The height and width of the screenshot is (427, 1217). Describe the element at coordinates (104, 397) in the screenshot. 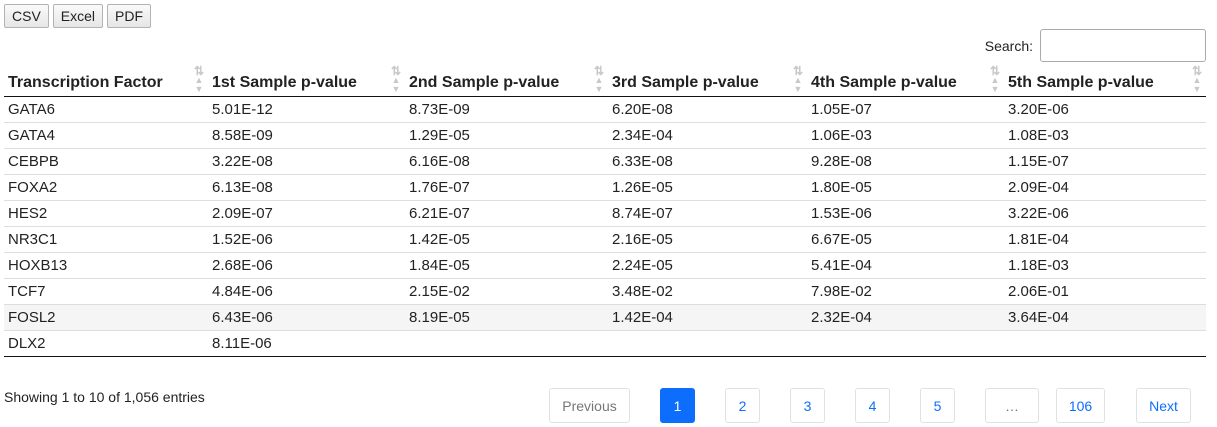

I see `entries-info: Showing 1 to 10 of 1,056 entries` at that location.